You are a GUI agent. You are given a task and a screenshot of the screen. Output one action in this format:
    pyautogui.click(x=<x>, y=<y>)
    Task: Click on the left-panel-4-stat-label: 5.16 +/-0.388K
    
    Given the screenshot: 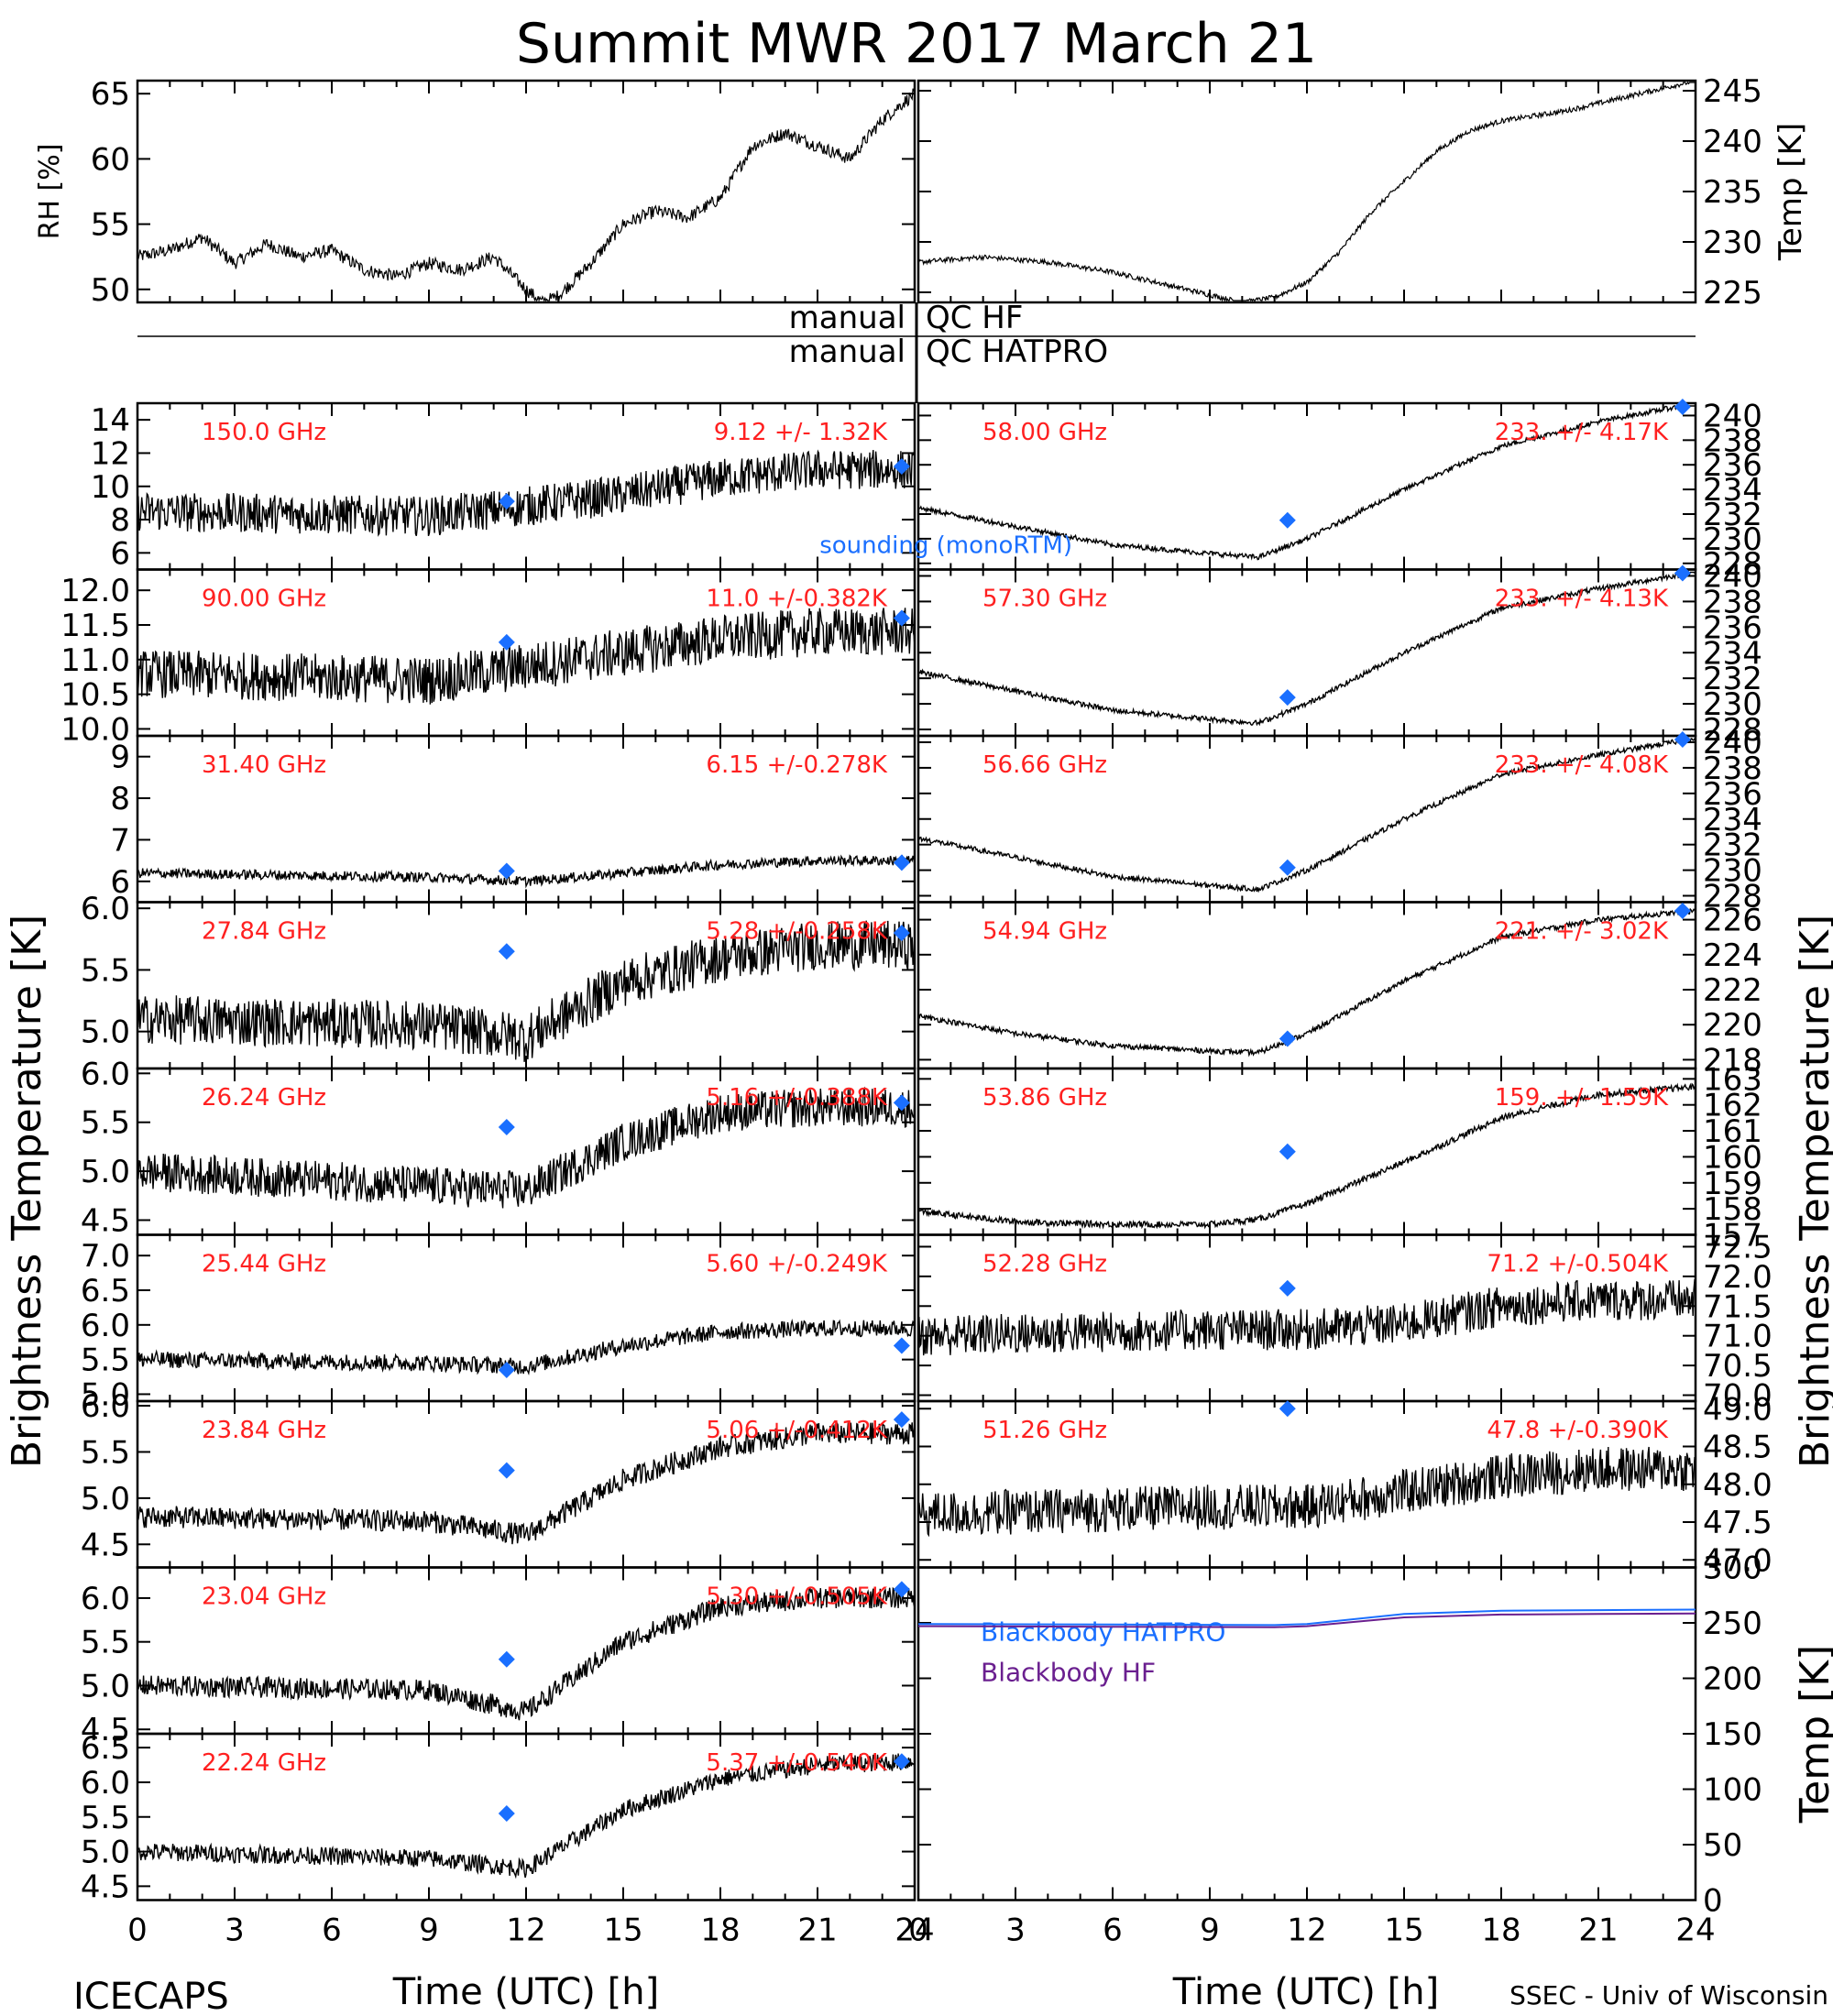 What is the action you would take?
    pyautogui.click(x=797, y=1098)
    